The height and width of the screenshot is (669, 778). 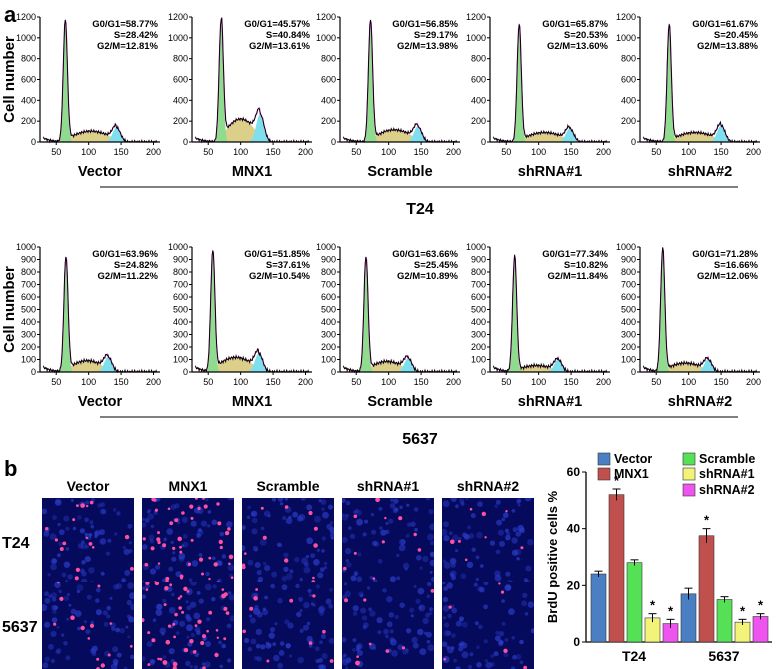 What do you see at coordinates (277, 254) in the screenshot?
I see `g0g1-percentage: G0/G1=51.85%` at bounding box center [277, 254].